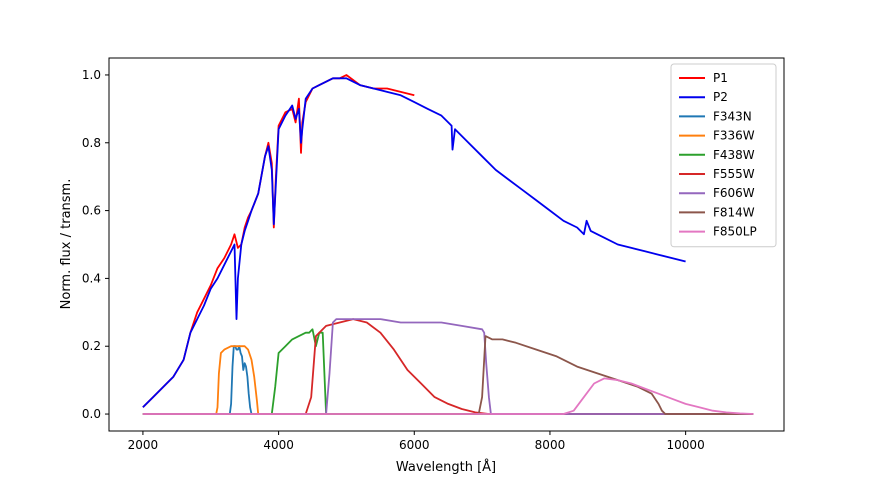 This screenshot has height=484, width=872. Describe the element at coordinates (734, 174) in the screenshot. I see `legend-label: F555W` at that location.